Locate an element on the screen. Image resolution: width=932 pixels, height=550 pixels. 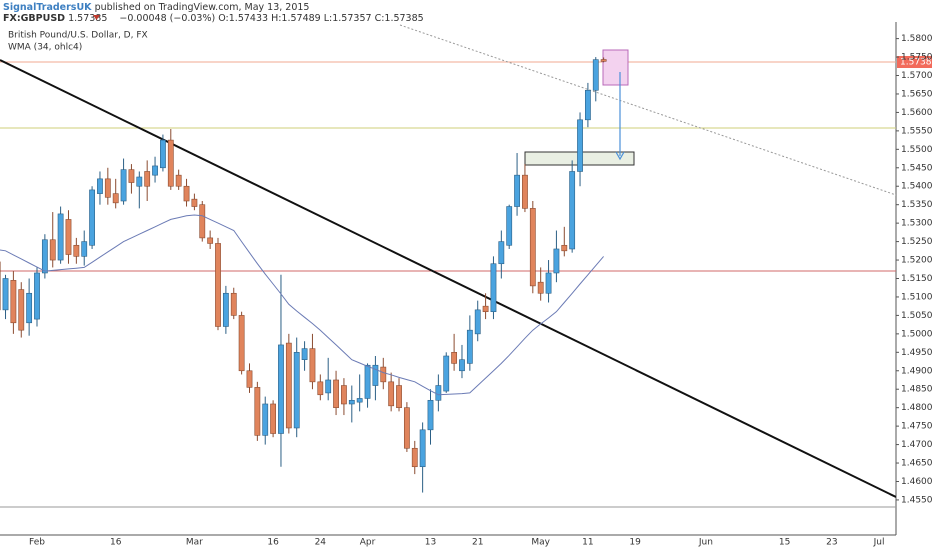
y-tick-label: 1.57000 is located at coordinates (916, 76).